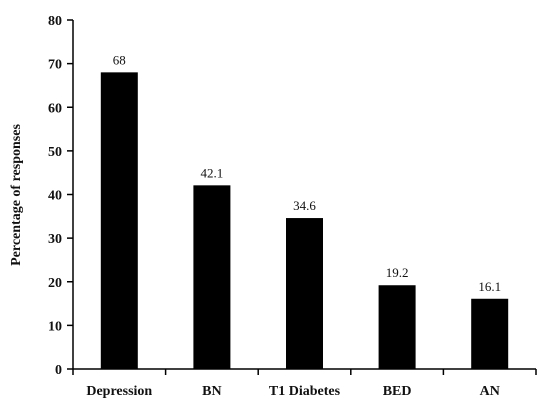 The image size is (541, 399). I want to click on data-label: 34.6, so click(304, 205).